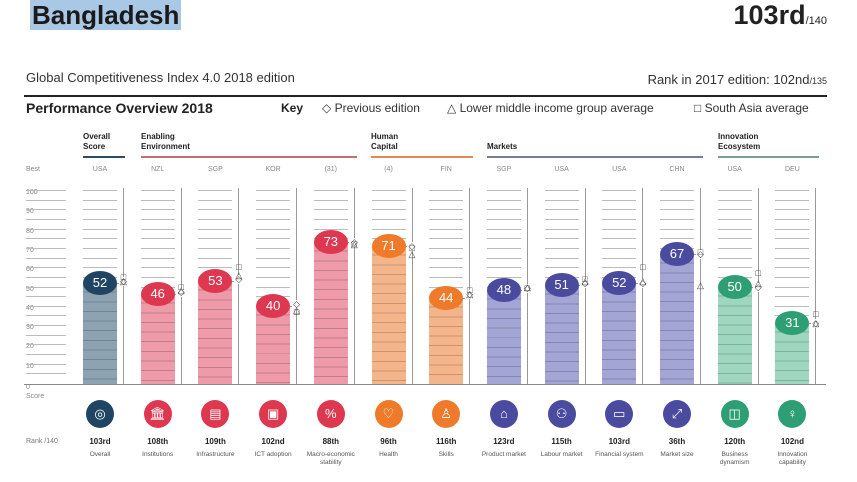 The width and height of the screenshot is (857, 482). What do you see at coordinates (100, 454) in the screenshot?
I see `pillar-label: Overall` at bounding box center [100, 454].